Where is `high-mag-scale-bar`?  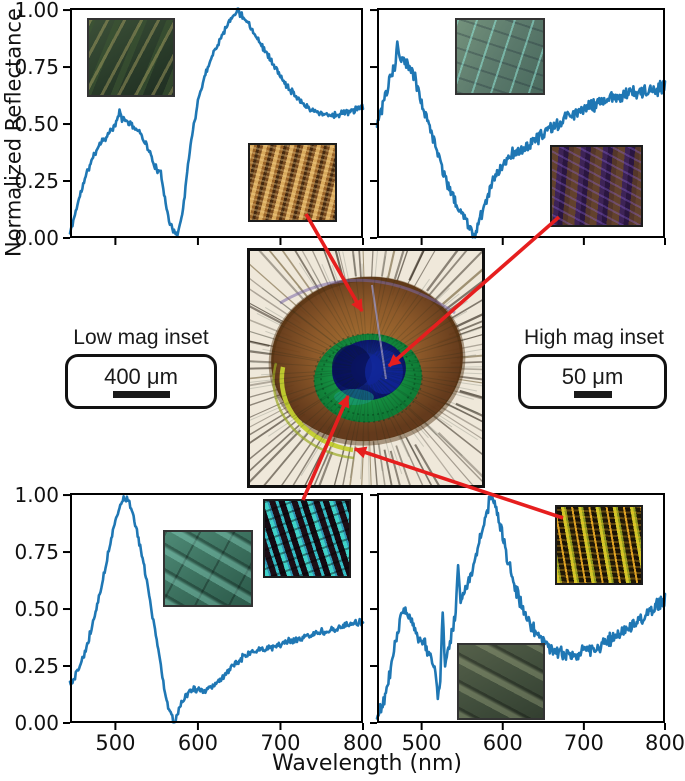
high-mag-scale-bar is located at coordinates (592, 395).